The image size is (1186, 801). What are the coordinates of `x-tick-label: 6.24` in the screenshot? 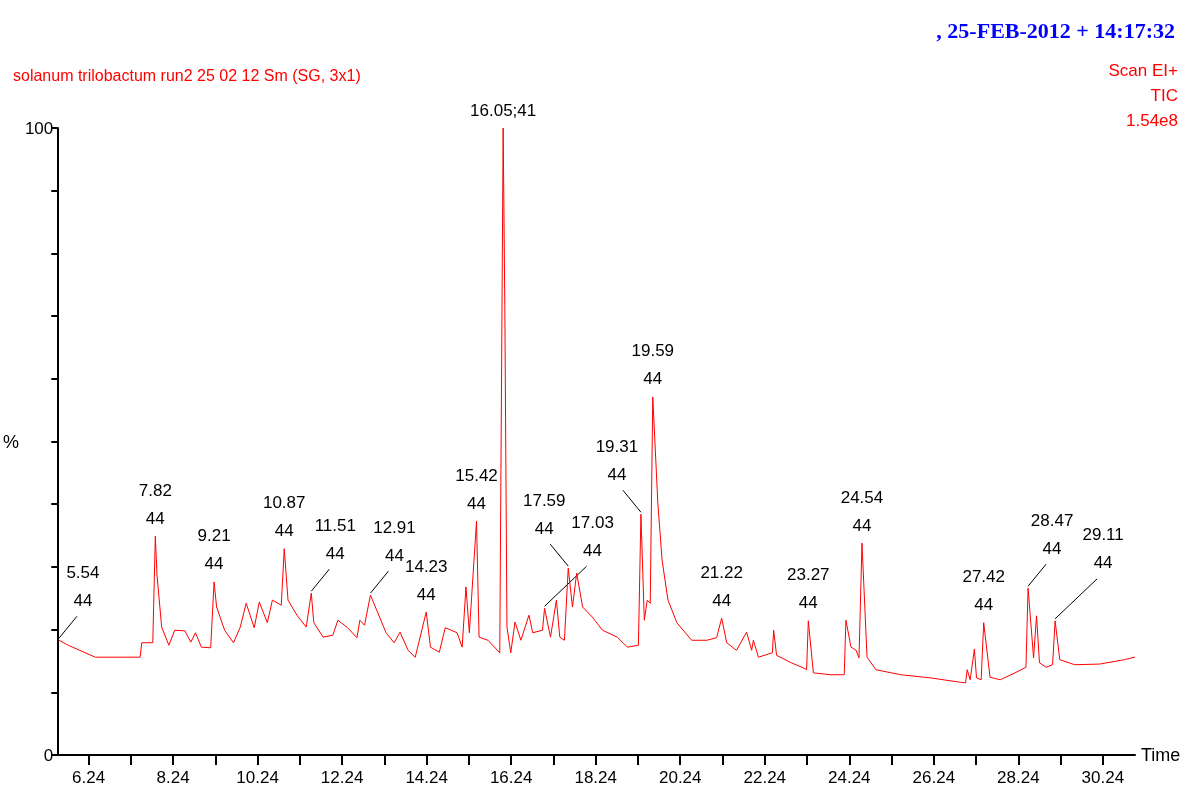 It's located at (89, 777).